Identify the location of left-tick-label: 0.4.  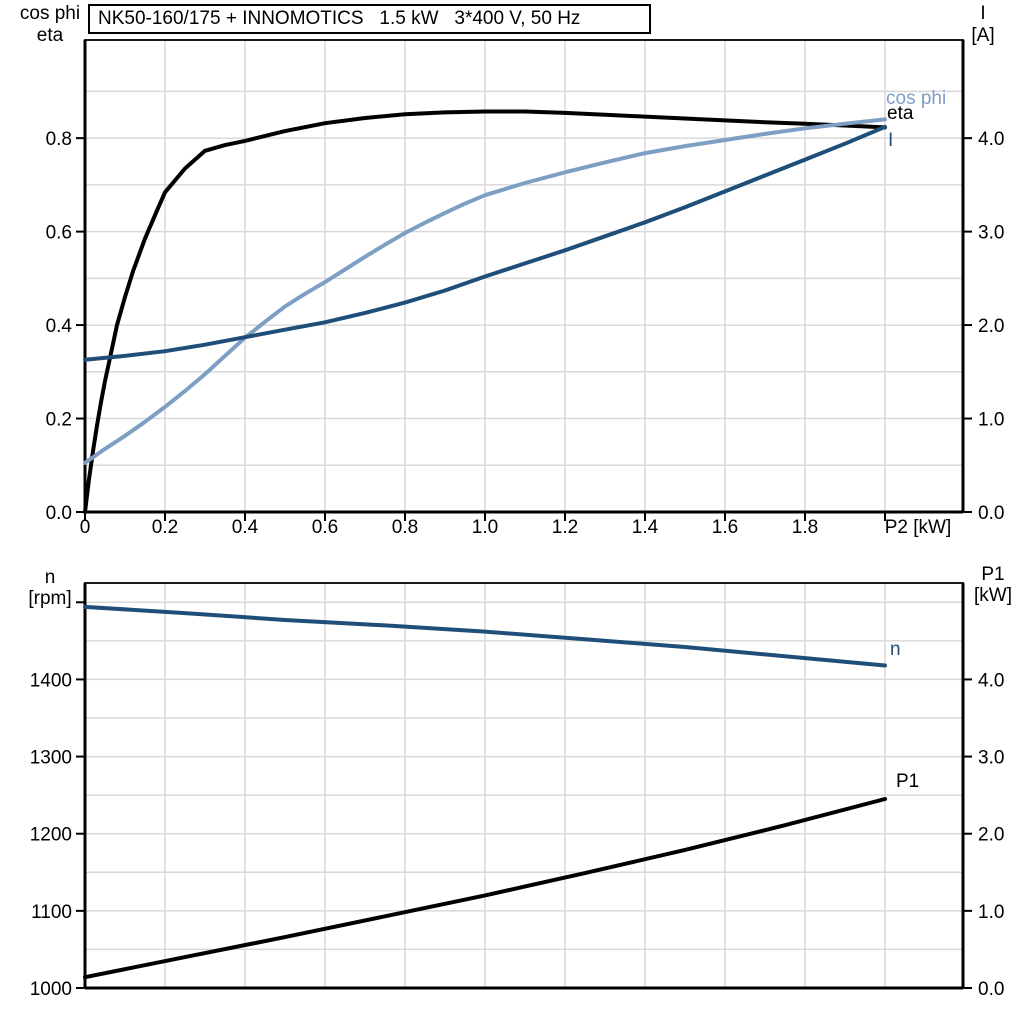
(59, 326).